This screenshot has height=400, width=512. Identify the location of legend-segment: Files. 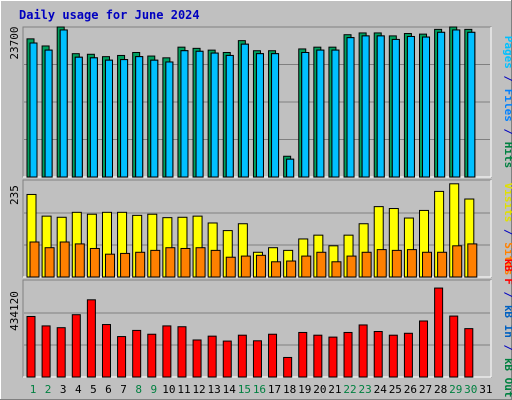
(507, 105).